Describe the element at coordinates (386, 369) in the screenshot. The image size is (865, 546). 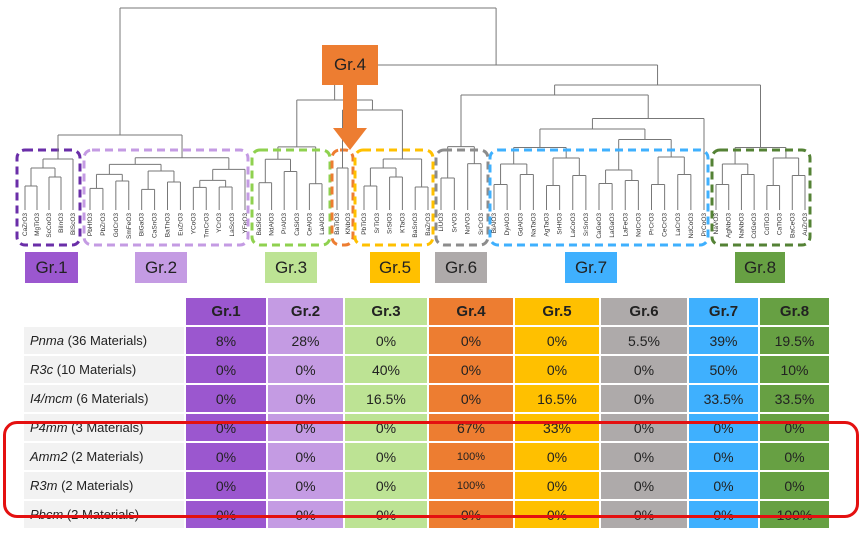
I see `table-cell: 40%` at that location.